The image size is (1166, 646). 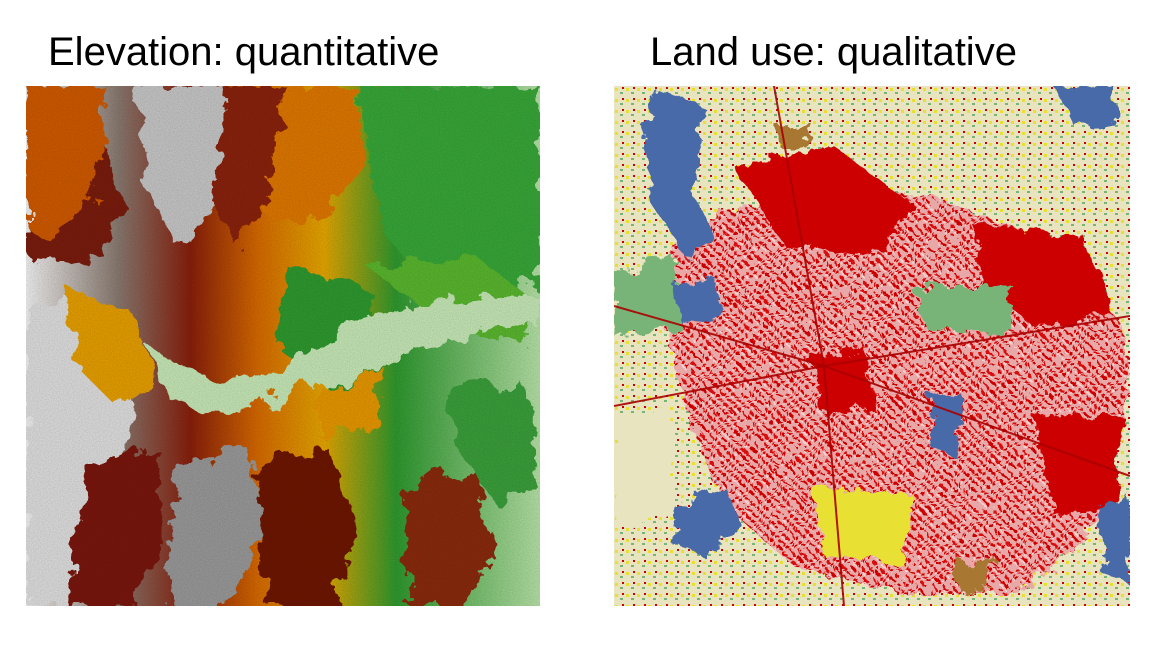 What do you see at coordinates (833, 52) in the screenshot?
I see `land-use-map-title: Land use: qualitative` at bounding box center [833, 52].